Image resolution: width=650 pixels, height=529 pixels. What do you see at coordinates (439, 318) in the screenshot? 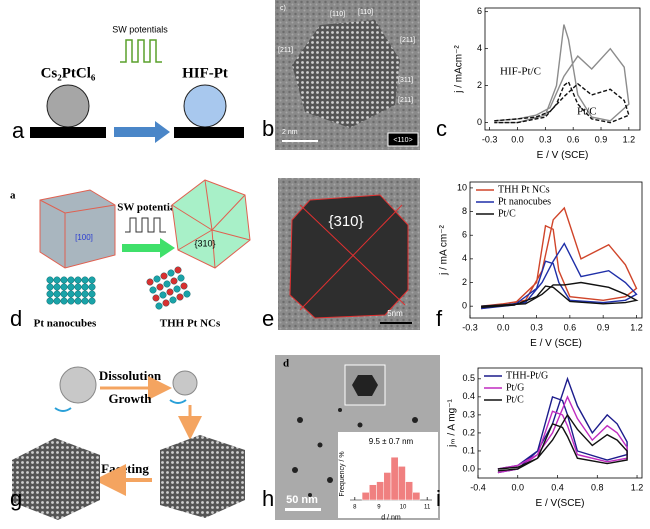
I see `panel-letter: f` at bounding box center [439, 318].